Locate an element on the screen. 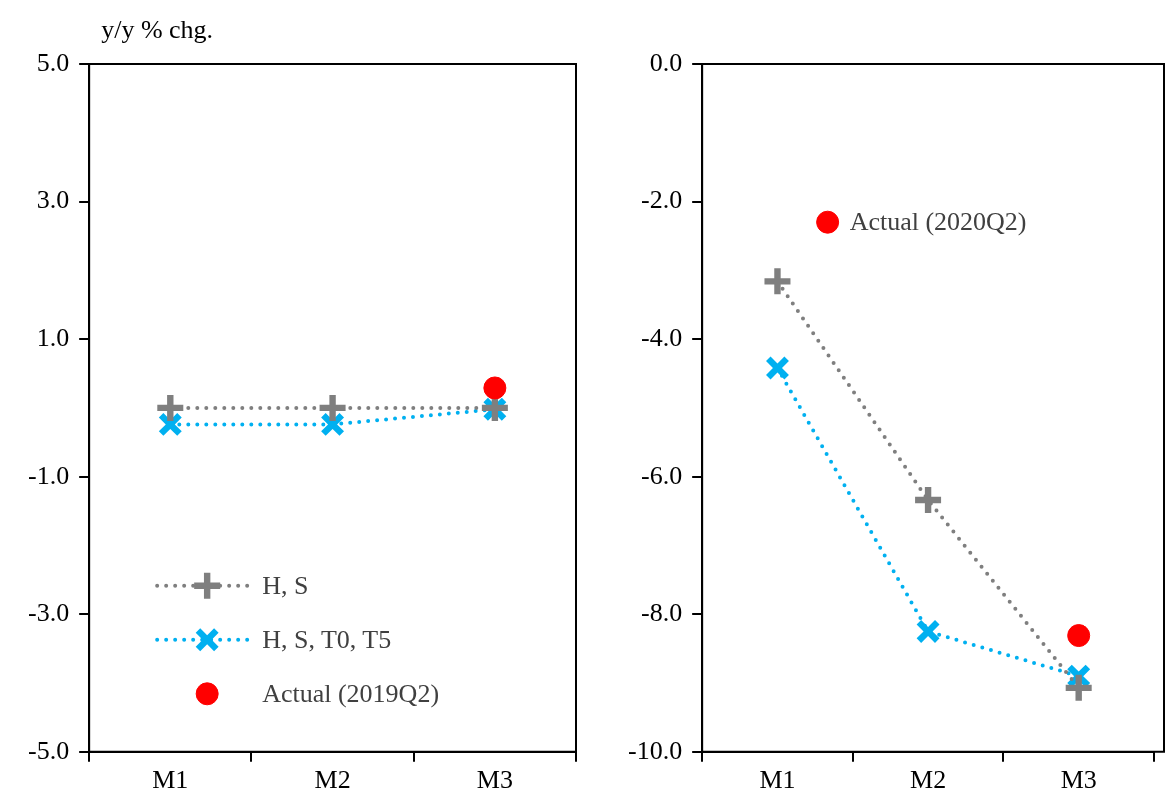 This screenshot has width=1168, height=805. y-tick-label: -2.0 is located at coordinates (661, 200).